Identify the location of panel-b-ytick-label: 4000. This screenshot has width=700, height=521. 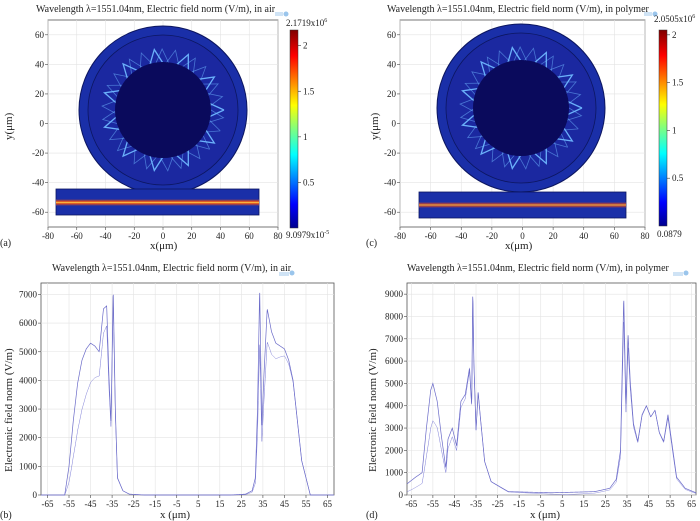
(28, 380).